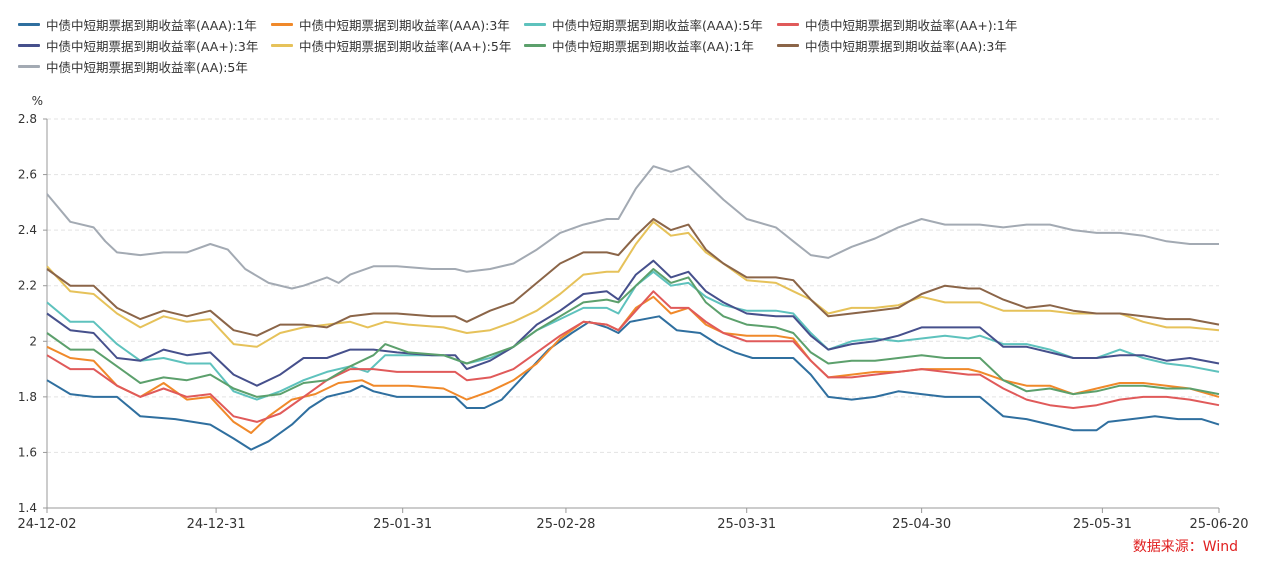 The height and width of the screenshot is (567, 1266). Describe the element at coordinates (46, 524) in the screenshot. I see `x-tick-label: 24-12-02` at that location.